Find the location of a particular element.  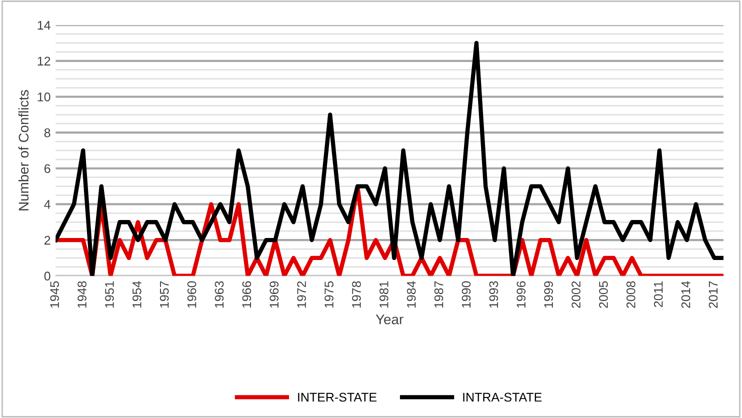

x-tick-label: 1996 is located at coordinates (521, 294).